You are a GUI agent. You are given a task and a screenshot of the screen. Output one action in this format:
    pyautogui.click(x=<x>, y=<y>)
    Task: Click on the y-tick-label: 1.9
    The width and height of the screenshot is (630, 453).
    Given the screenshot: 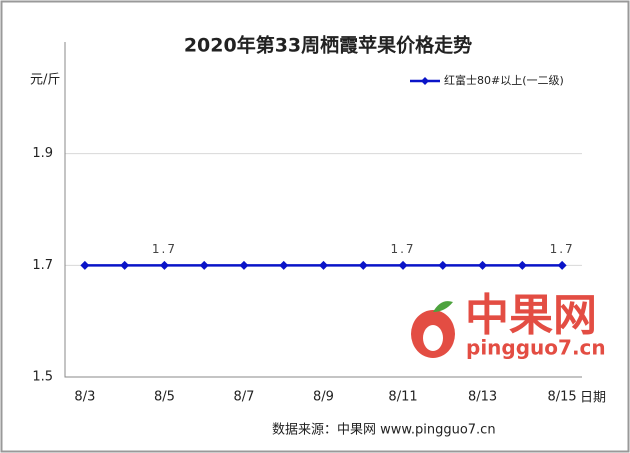 What is the action you would take?
    pyautogui.click(x=42, y=153)
    